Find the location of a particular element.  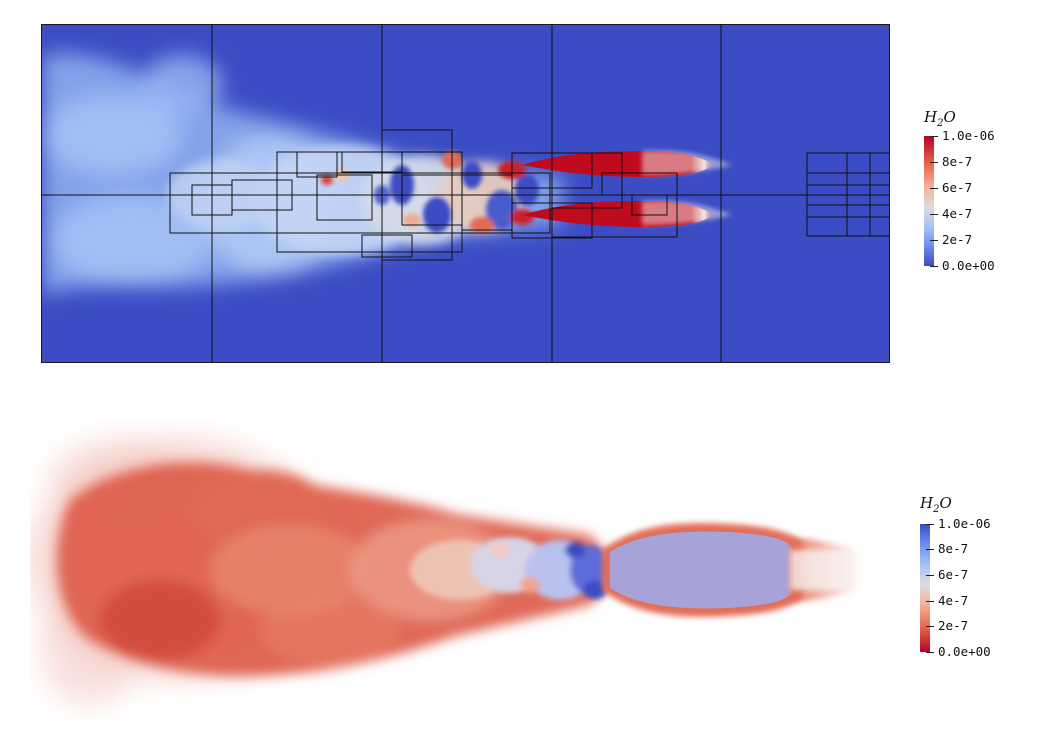

mixing-zone is located at coordinates (510, 568).